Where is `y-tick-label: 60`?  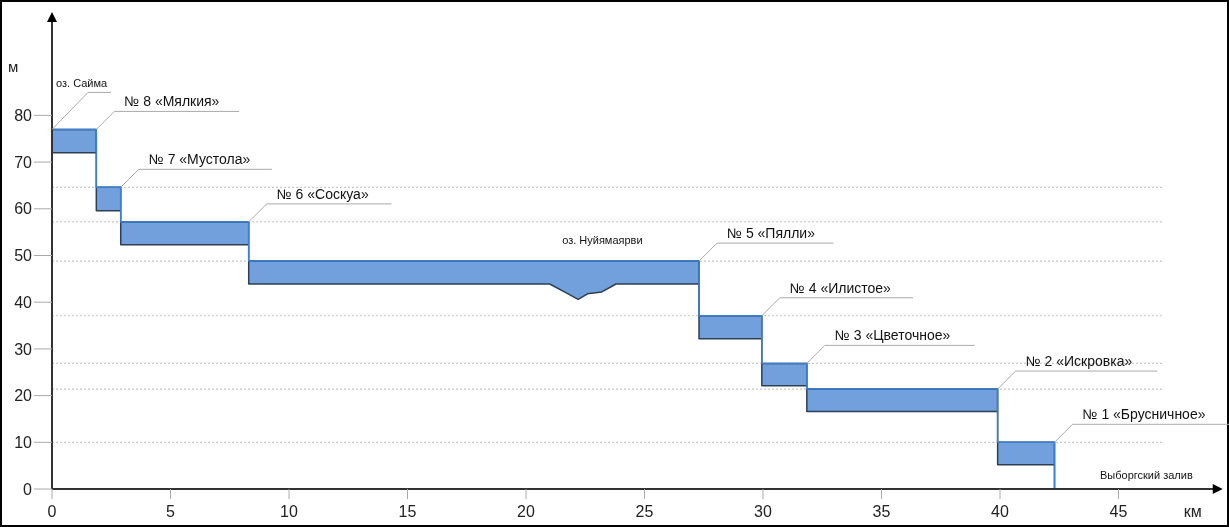
y-tick-label: 60 is located at coordinates (23, 209).